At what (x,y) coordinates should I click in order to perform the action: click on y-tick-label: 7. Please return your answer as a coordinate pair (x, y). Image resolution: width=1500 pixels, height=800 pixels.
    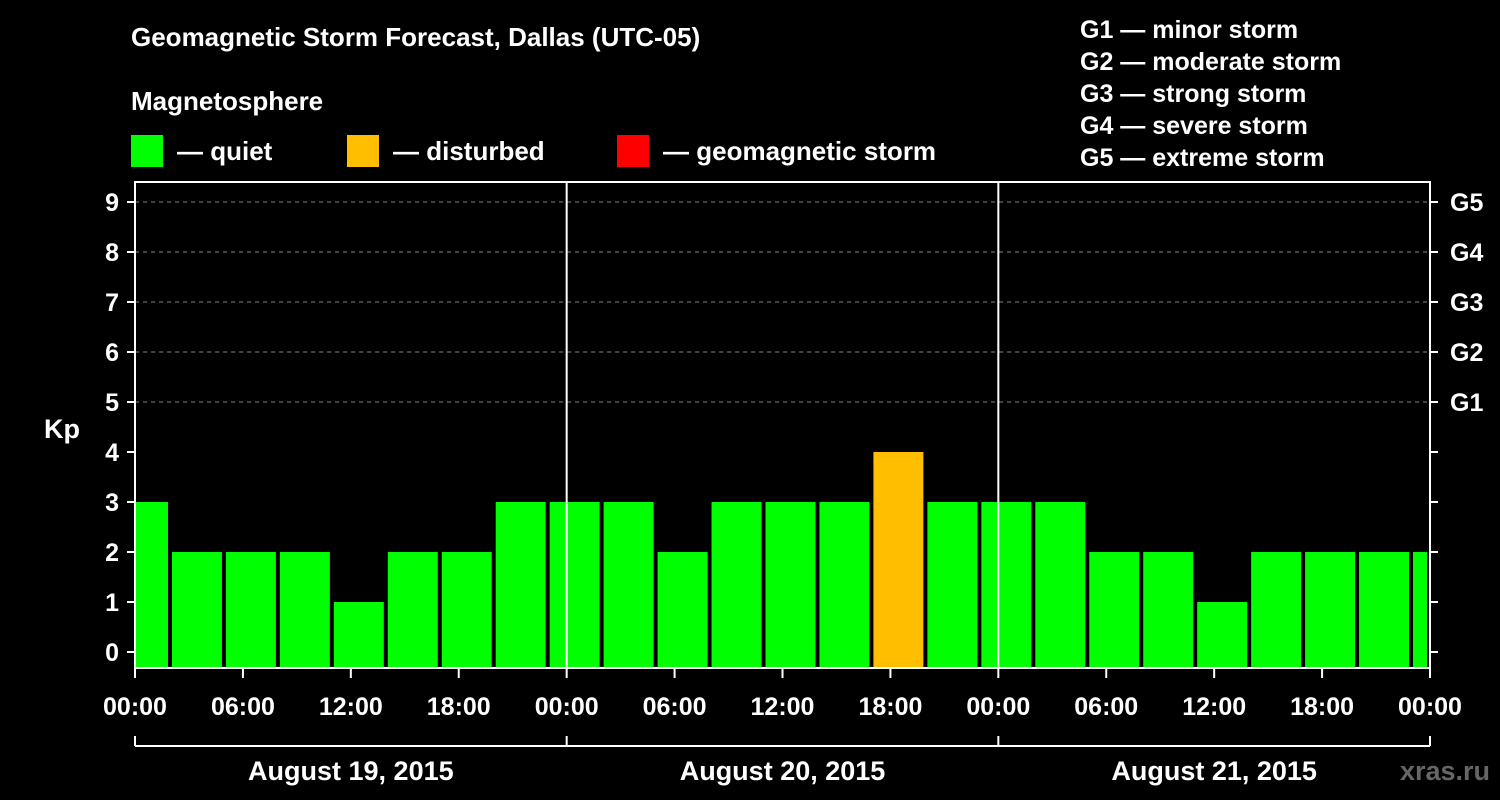
    Looking at the image, I should click on (112, 303).